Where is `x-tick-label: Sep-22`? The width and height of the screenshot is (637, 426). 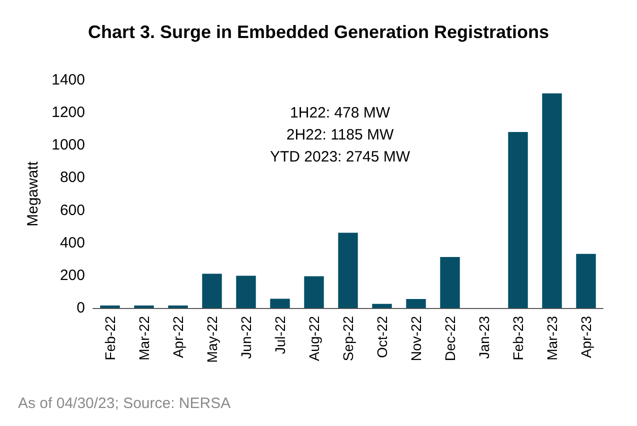
x-tick-label: Sep-22 is located at coordinates (348, 339).